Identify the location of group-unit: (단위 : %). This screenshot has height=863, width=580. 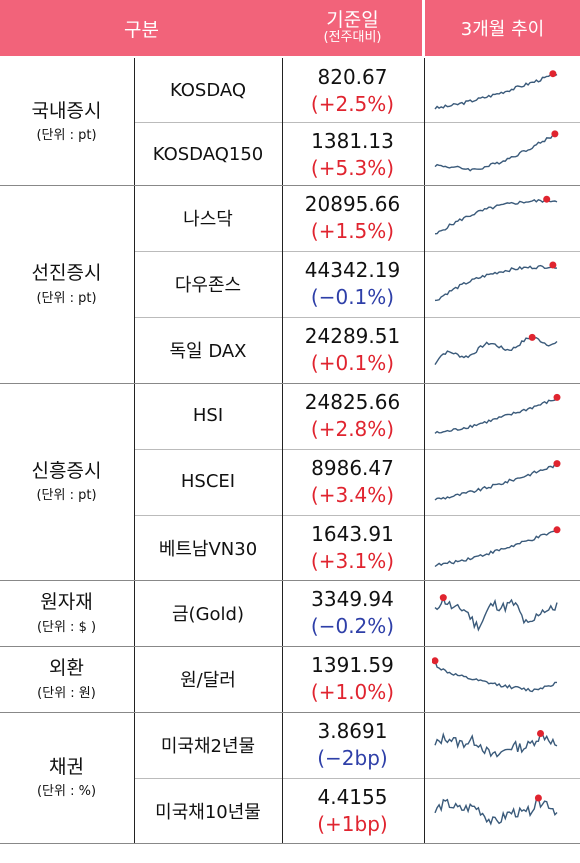
(66, 792).